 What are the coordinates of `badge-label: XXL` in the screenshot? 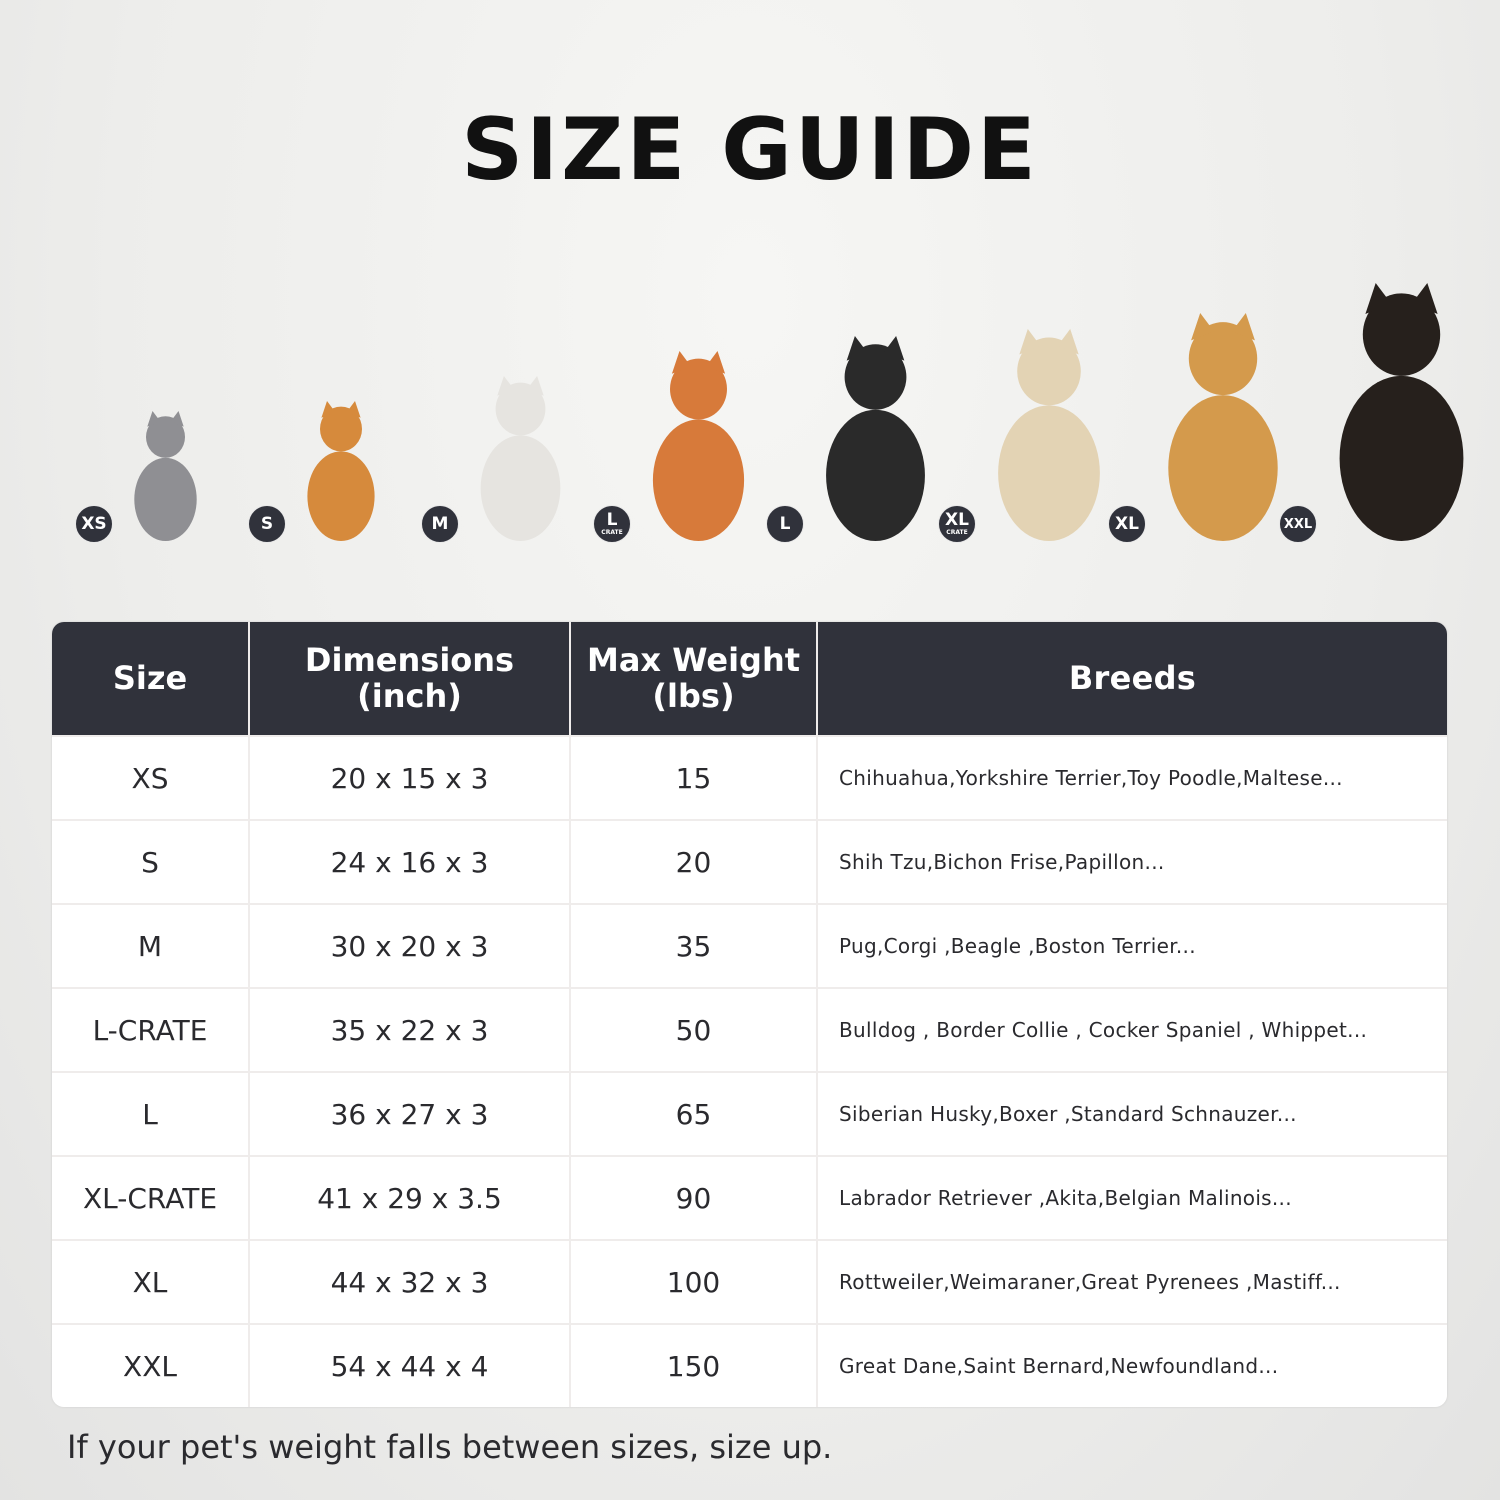 It's located at (1298, 524).